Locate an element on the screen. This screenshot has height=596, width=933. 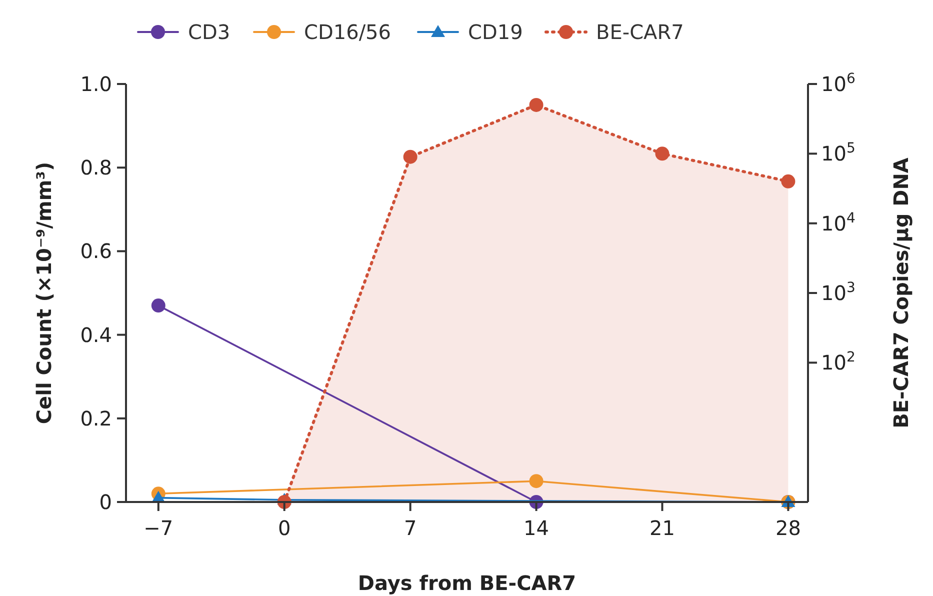
y2-tick-label: 10$^{3}$ is located at coordinates (838, 292).